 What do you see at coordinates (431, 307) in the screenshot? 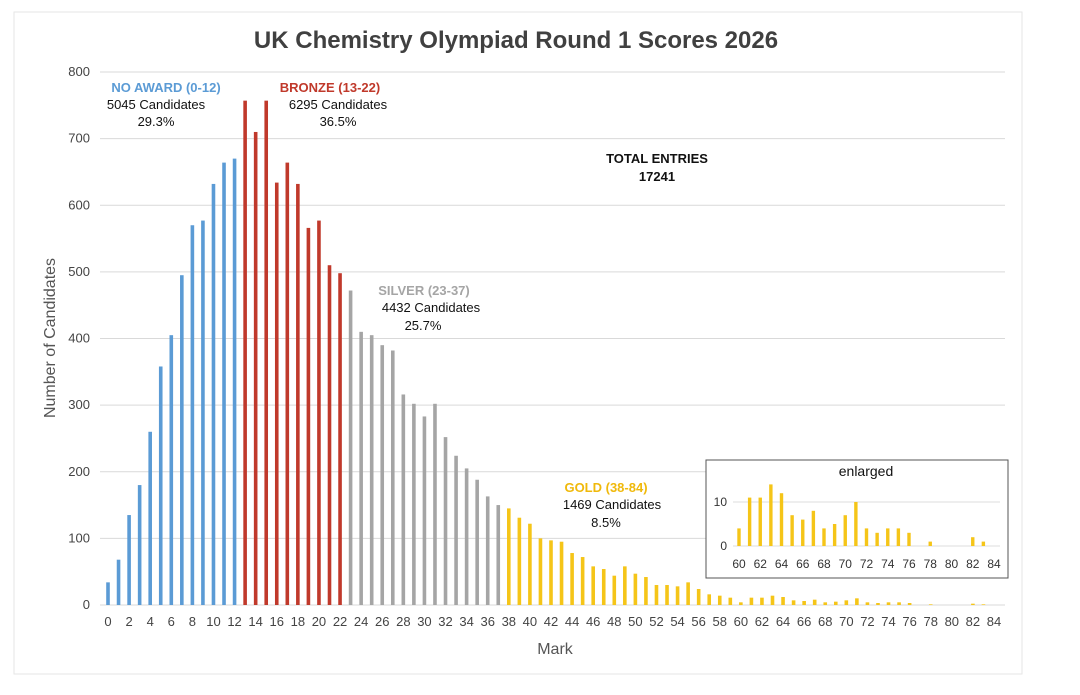
I see `silver-candidates: 4432 Candidates` at bounding box center [431, 307].